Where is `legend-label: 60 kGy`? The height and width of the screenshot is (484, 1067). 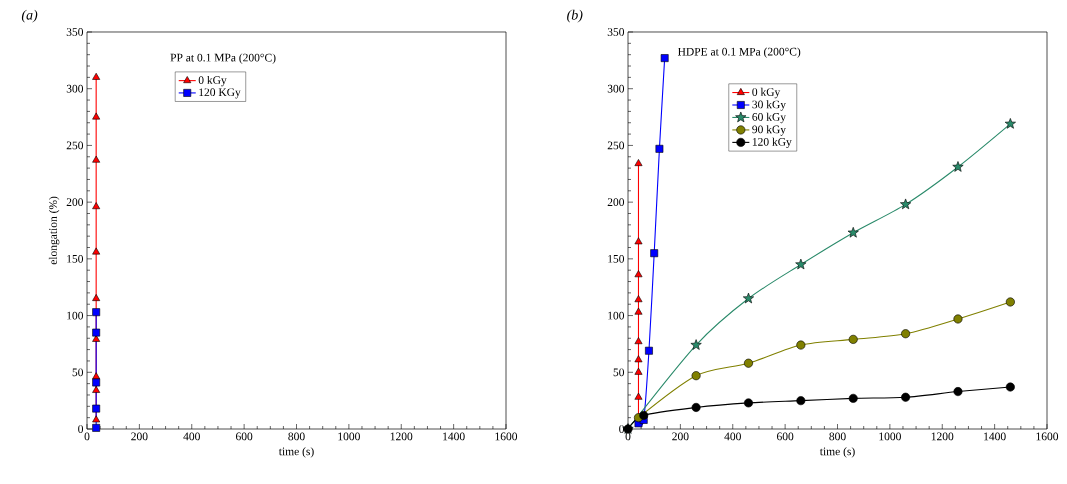
legend-label: 60 kGy is located at coordinates (769, 118).